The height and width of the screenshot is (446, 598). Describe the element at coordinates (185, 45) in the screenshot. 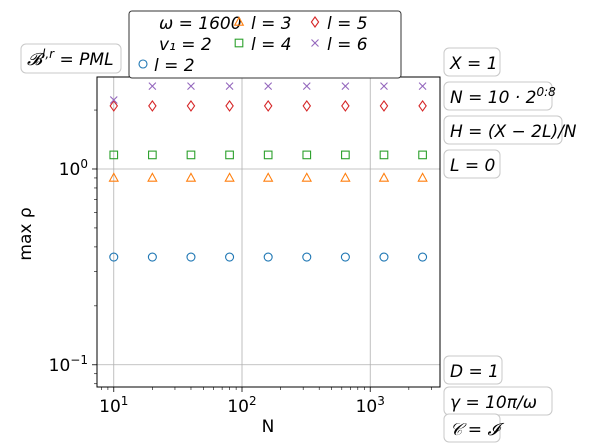

I see `legend-header-v1: v₁ = 2` at that location.